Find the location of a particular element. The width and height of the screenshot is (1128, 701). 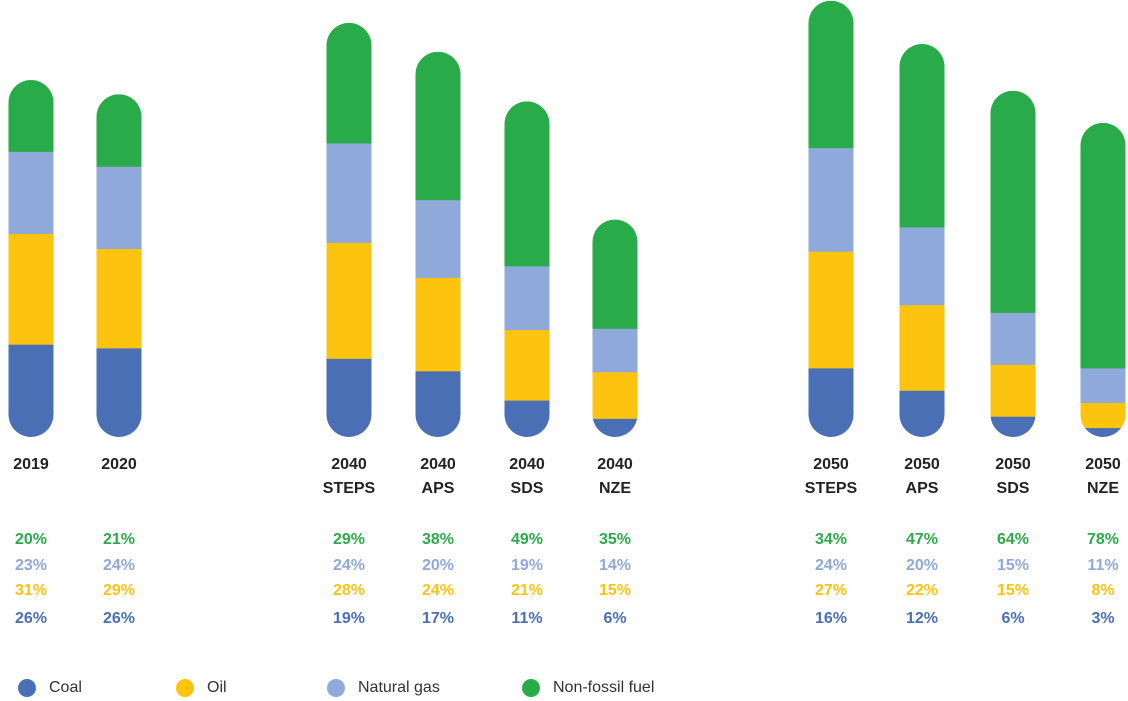

value-label: 35% is located at coordinates (615, 539).